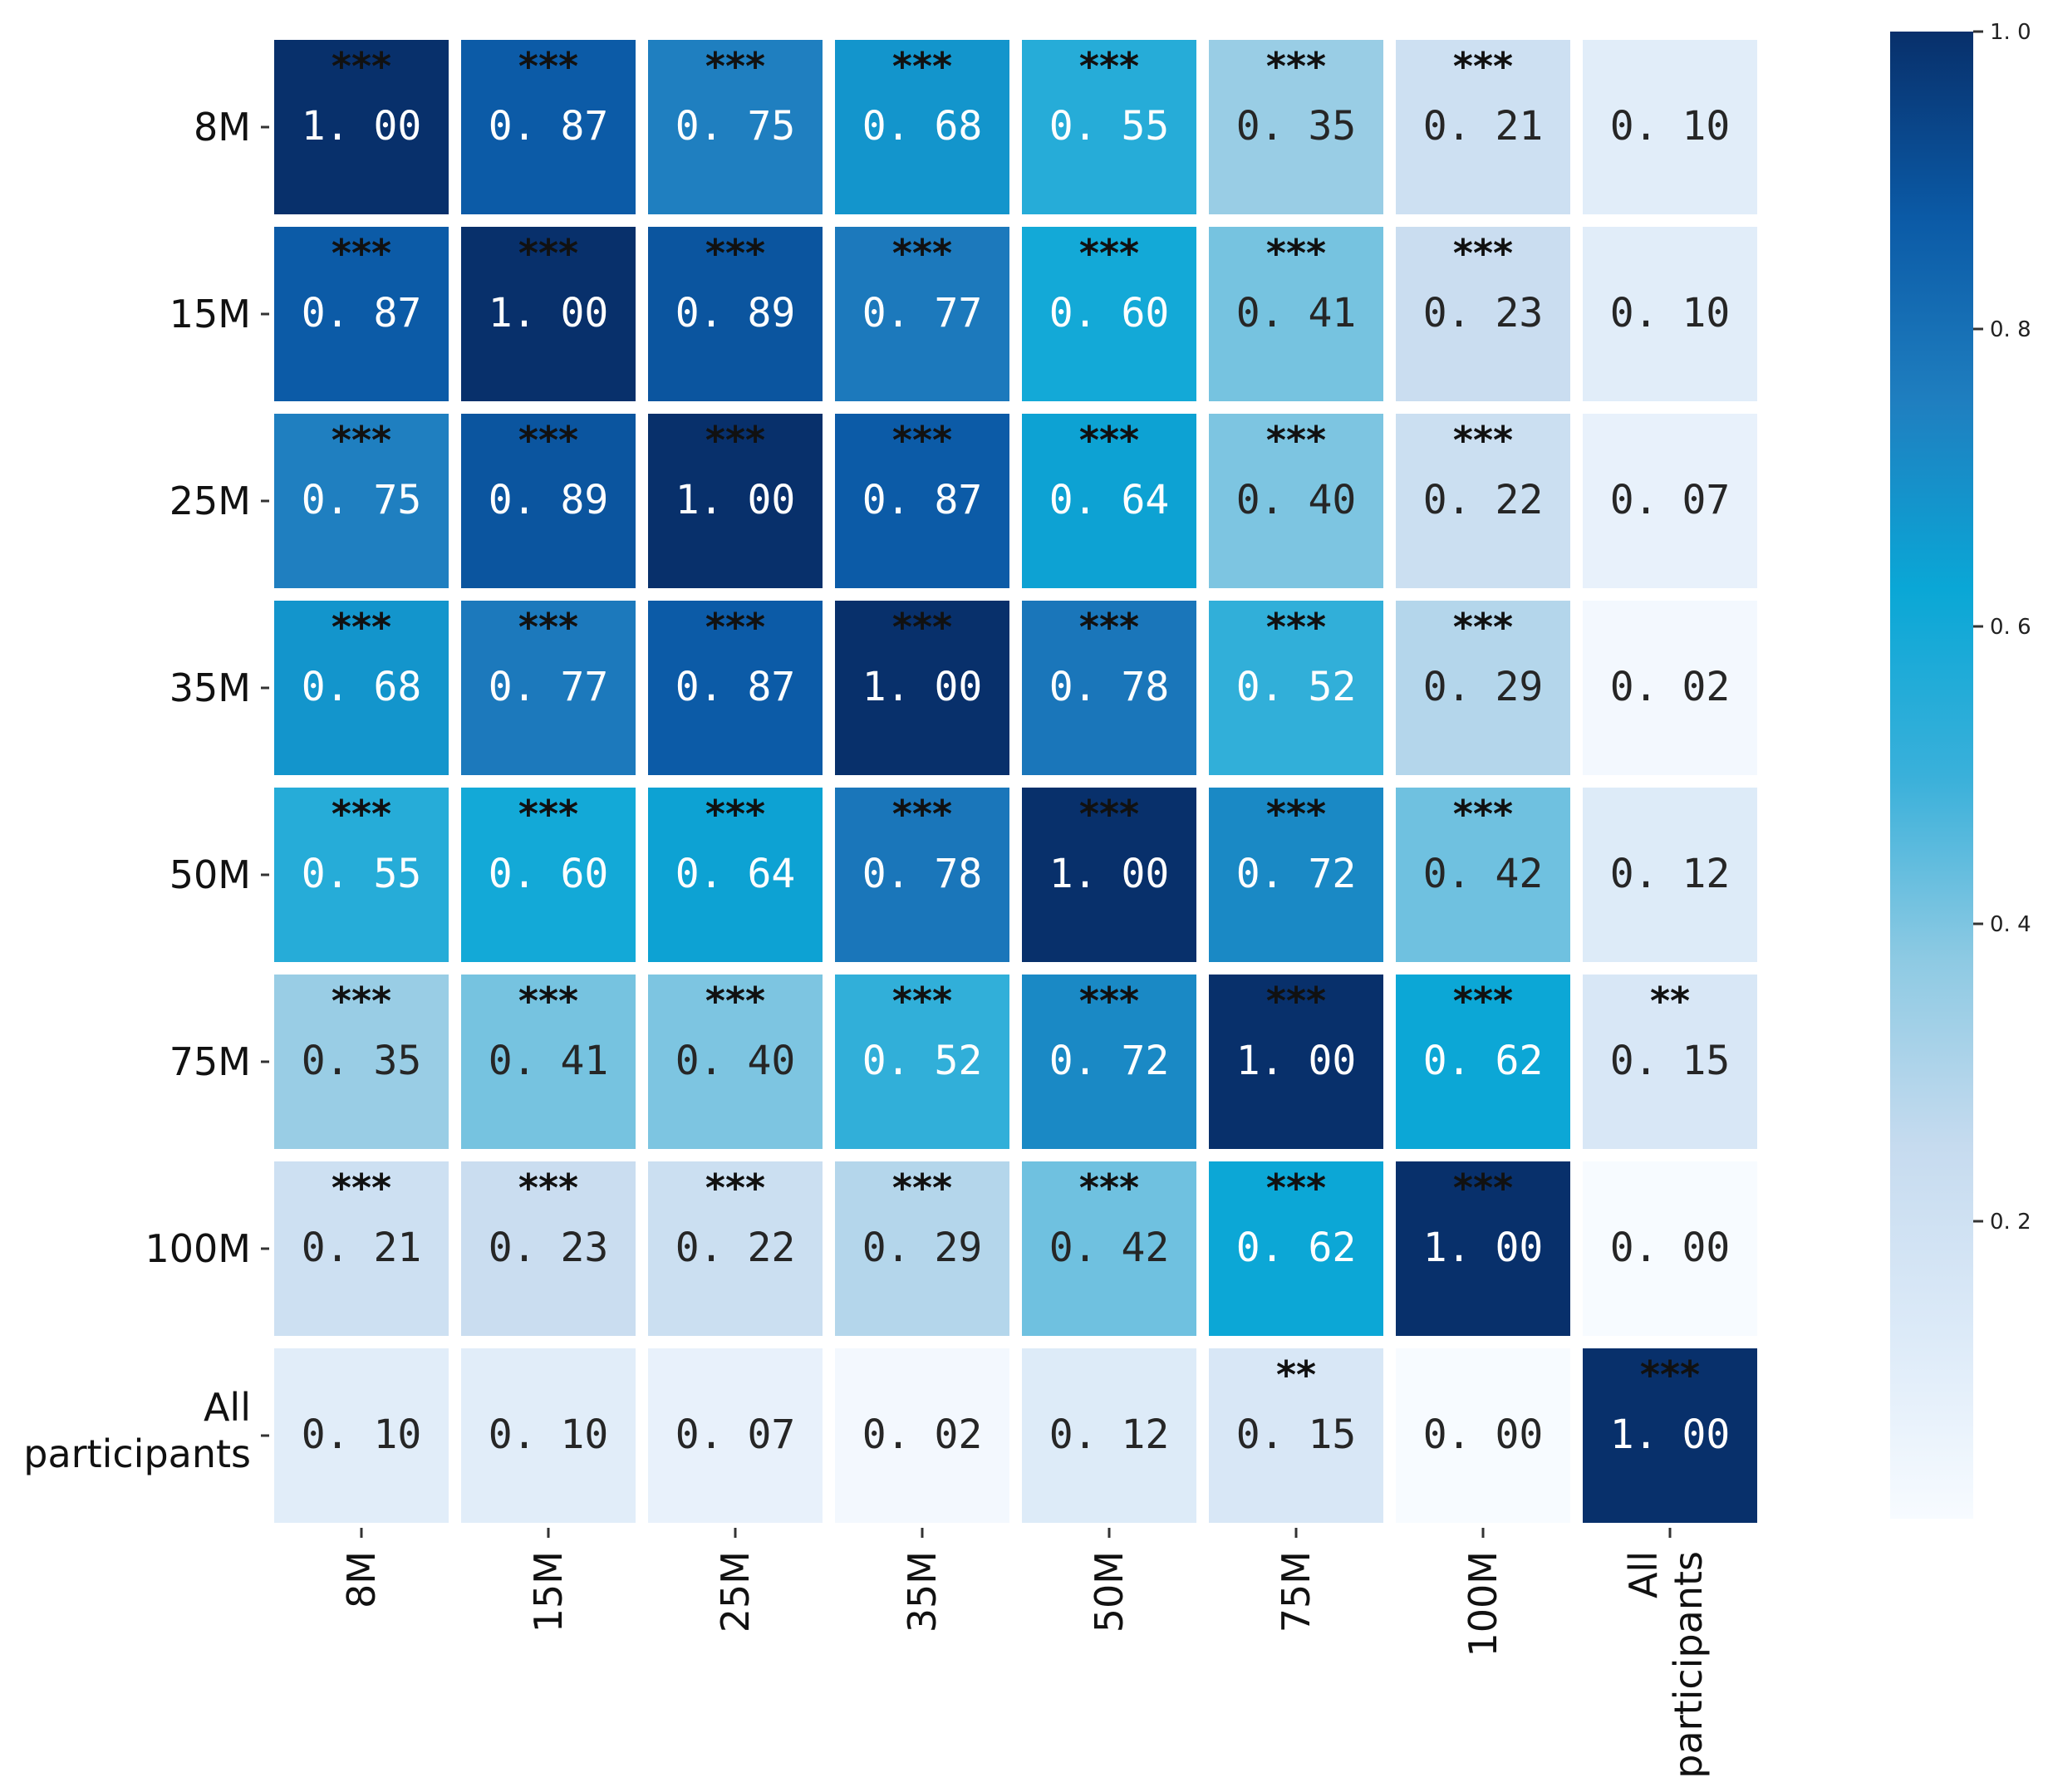 The width and height of the screenshot is (2048, 1792). I want to click on colorbar: 0. 2 0. 4 0. 6 0. 8 1. 0, so click(1960, 769).